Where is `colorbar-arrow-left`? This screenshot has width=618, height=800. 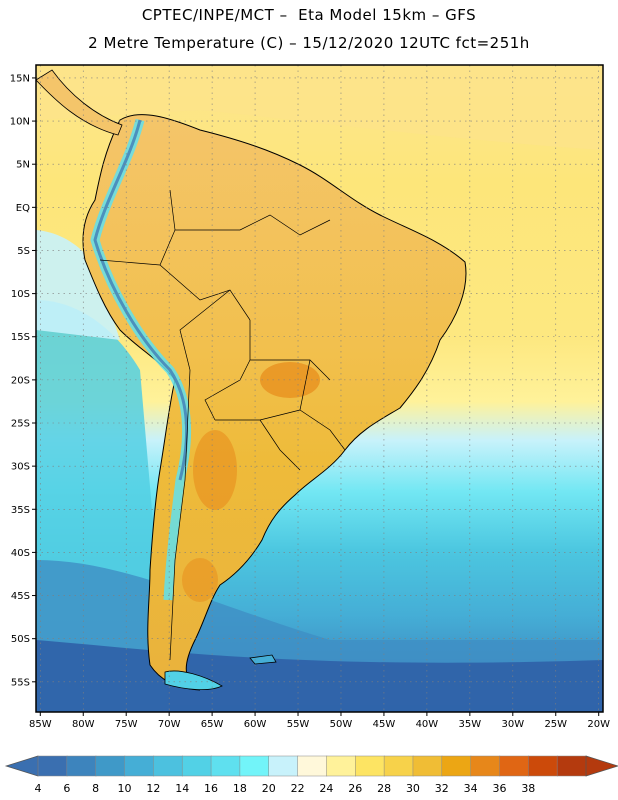 colorbar-arrow-left is located at coordinates (21, 766).